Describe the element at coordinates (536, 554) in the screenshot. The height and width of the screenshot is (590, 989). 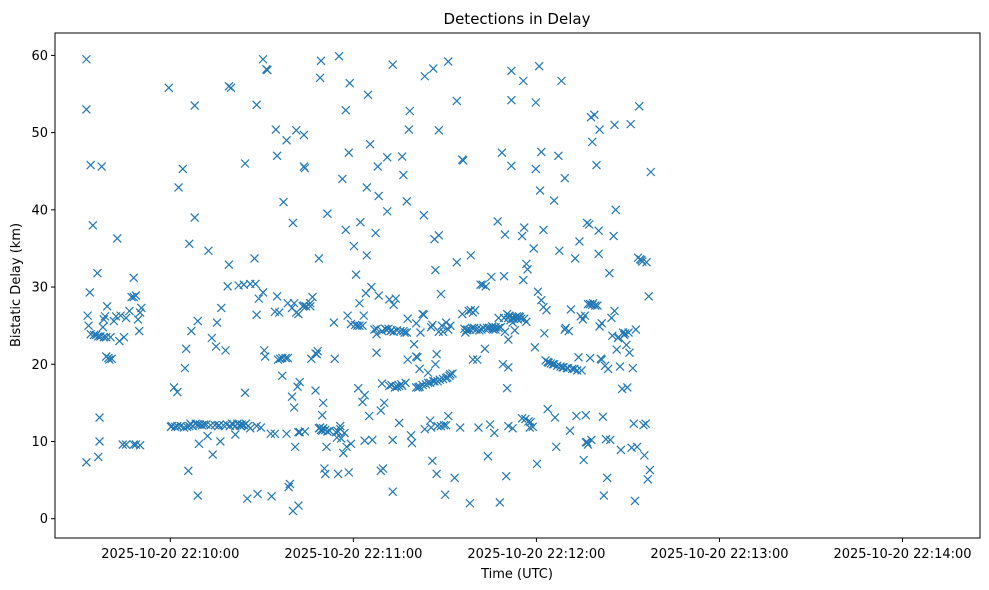
I see `x-tick-label: 2025-10-20 22:12:00` at that location.